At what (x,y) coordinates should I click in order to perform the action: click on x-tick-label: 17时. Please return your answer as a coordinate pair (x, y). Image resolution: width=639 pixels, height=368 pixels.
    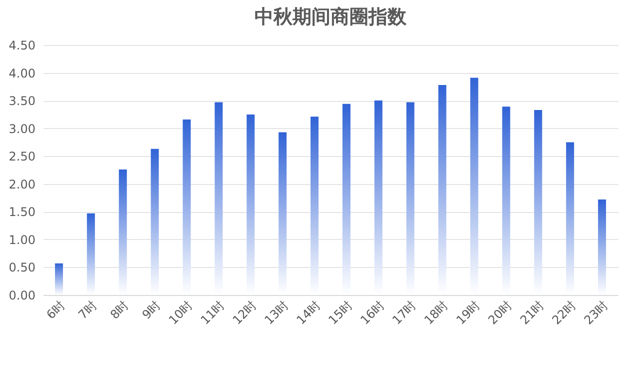
    Looking at the image, I should click on (404, 313).